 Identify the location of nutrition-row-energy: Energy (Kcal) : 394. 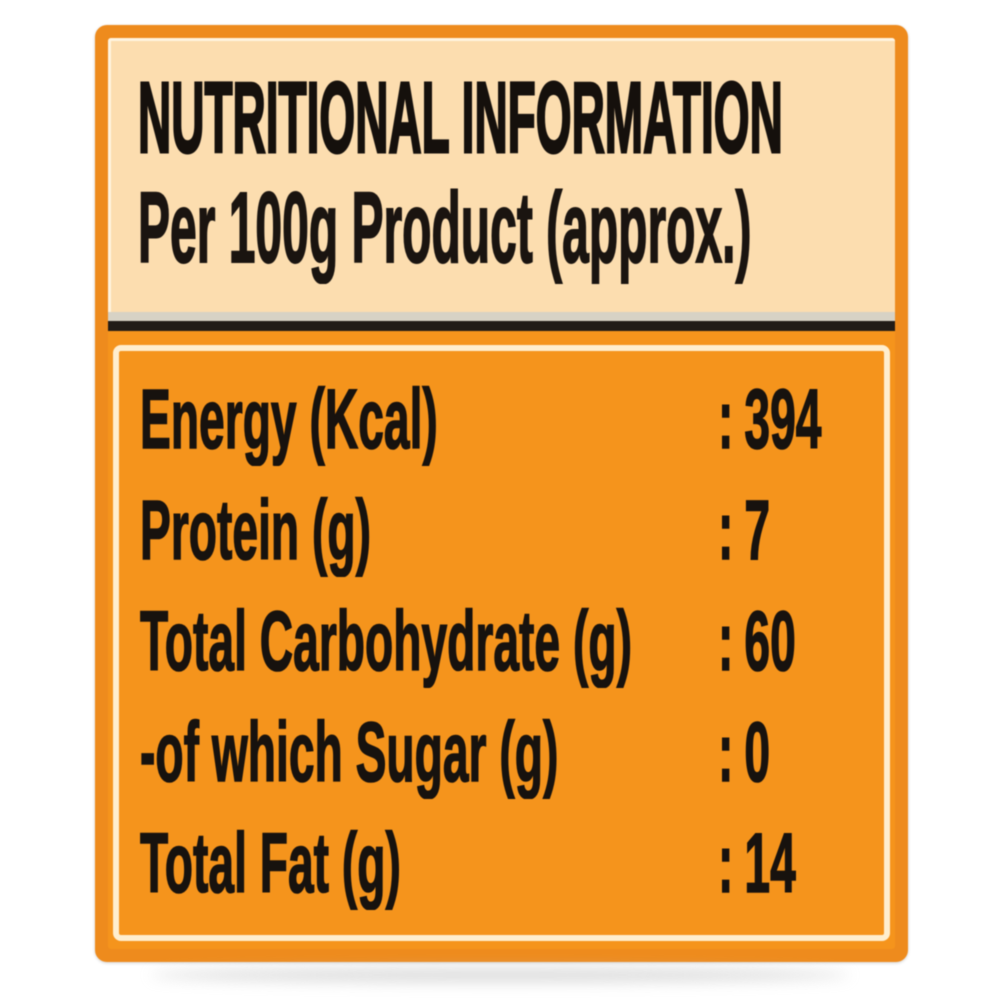
(510, 419).